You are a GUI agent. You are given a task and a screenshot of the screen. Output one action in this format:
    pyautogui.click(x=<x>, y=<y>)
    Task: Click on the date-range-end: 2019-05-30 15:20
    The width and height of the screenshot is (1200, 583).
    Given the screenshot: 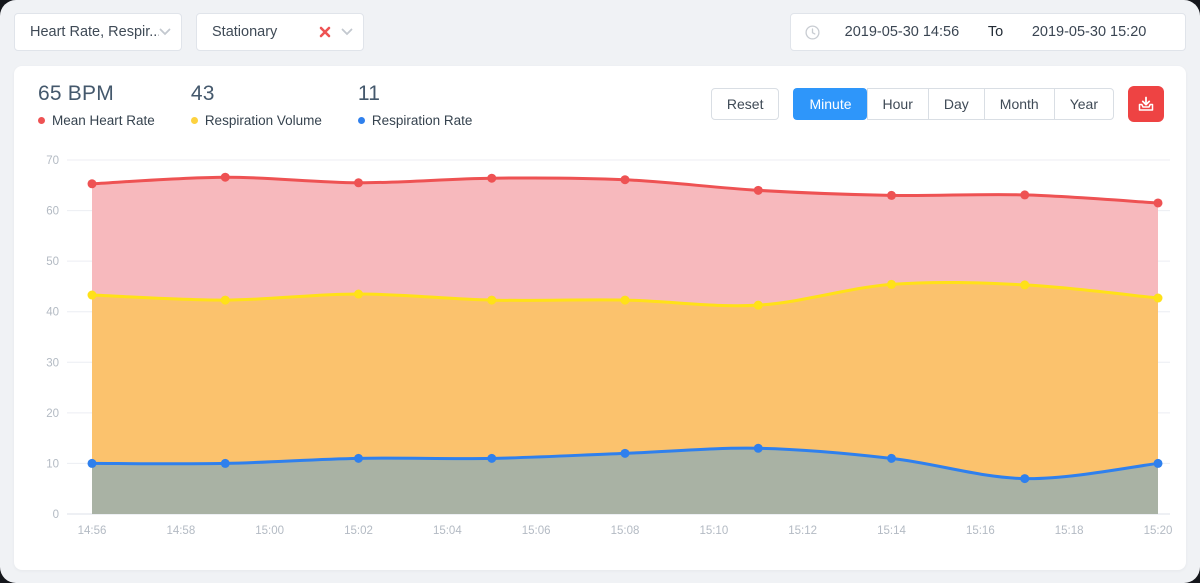 What is the action you would take?
    pyautogui.click(x=1089, y=32)
    